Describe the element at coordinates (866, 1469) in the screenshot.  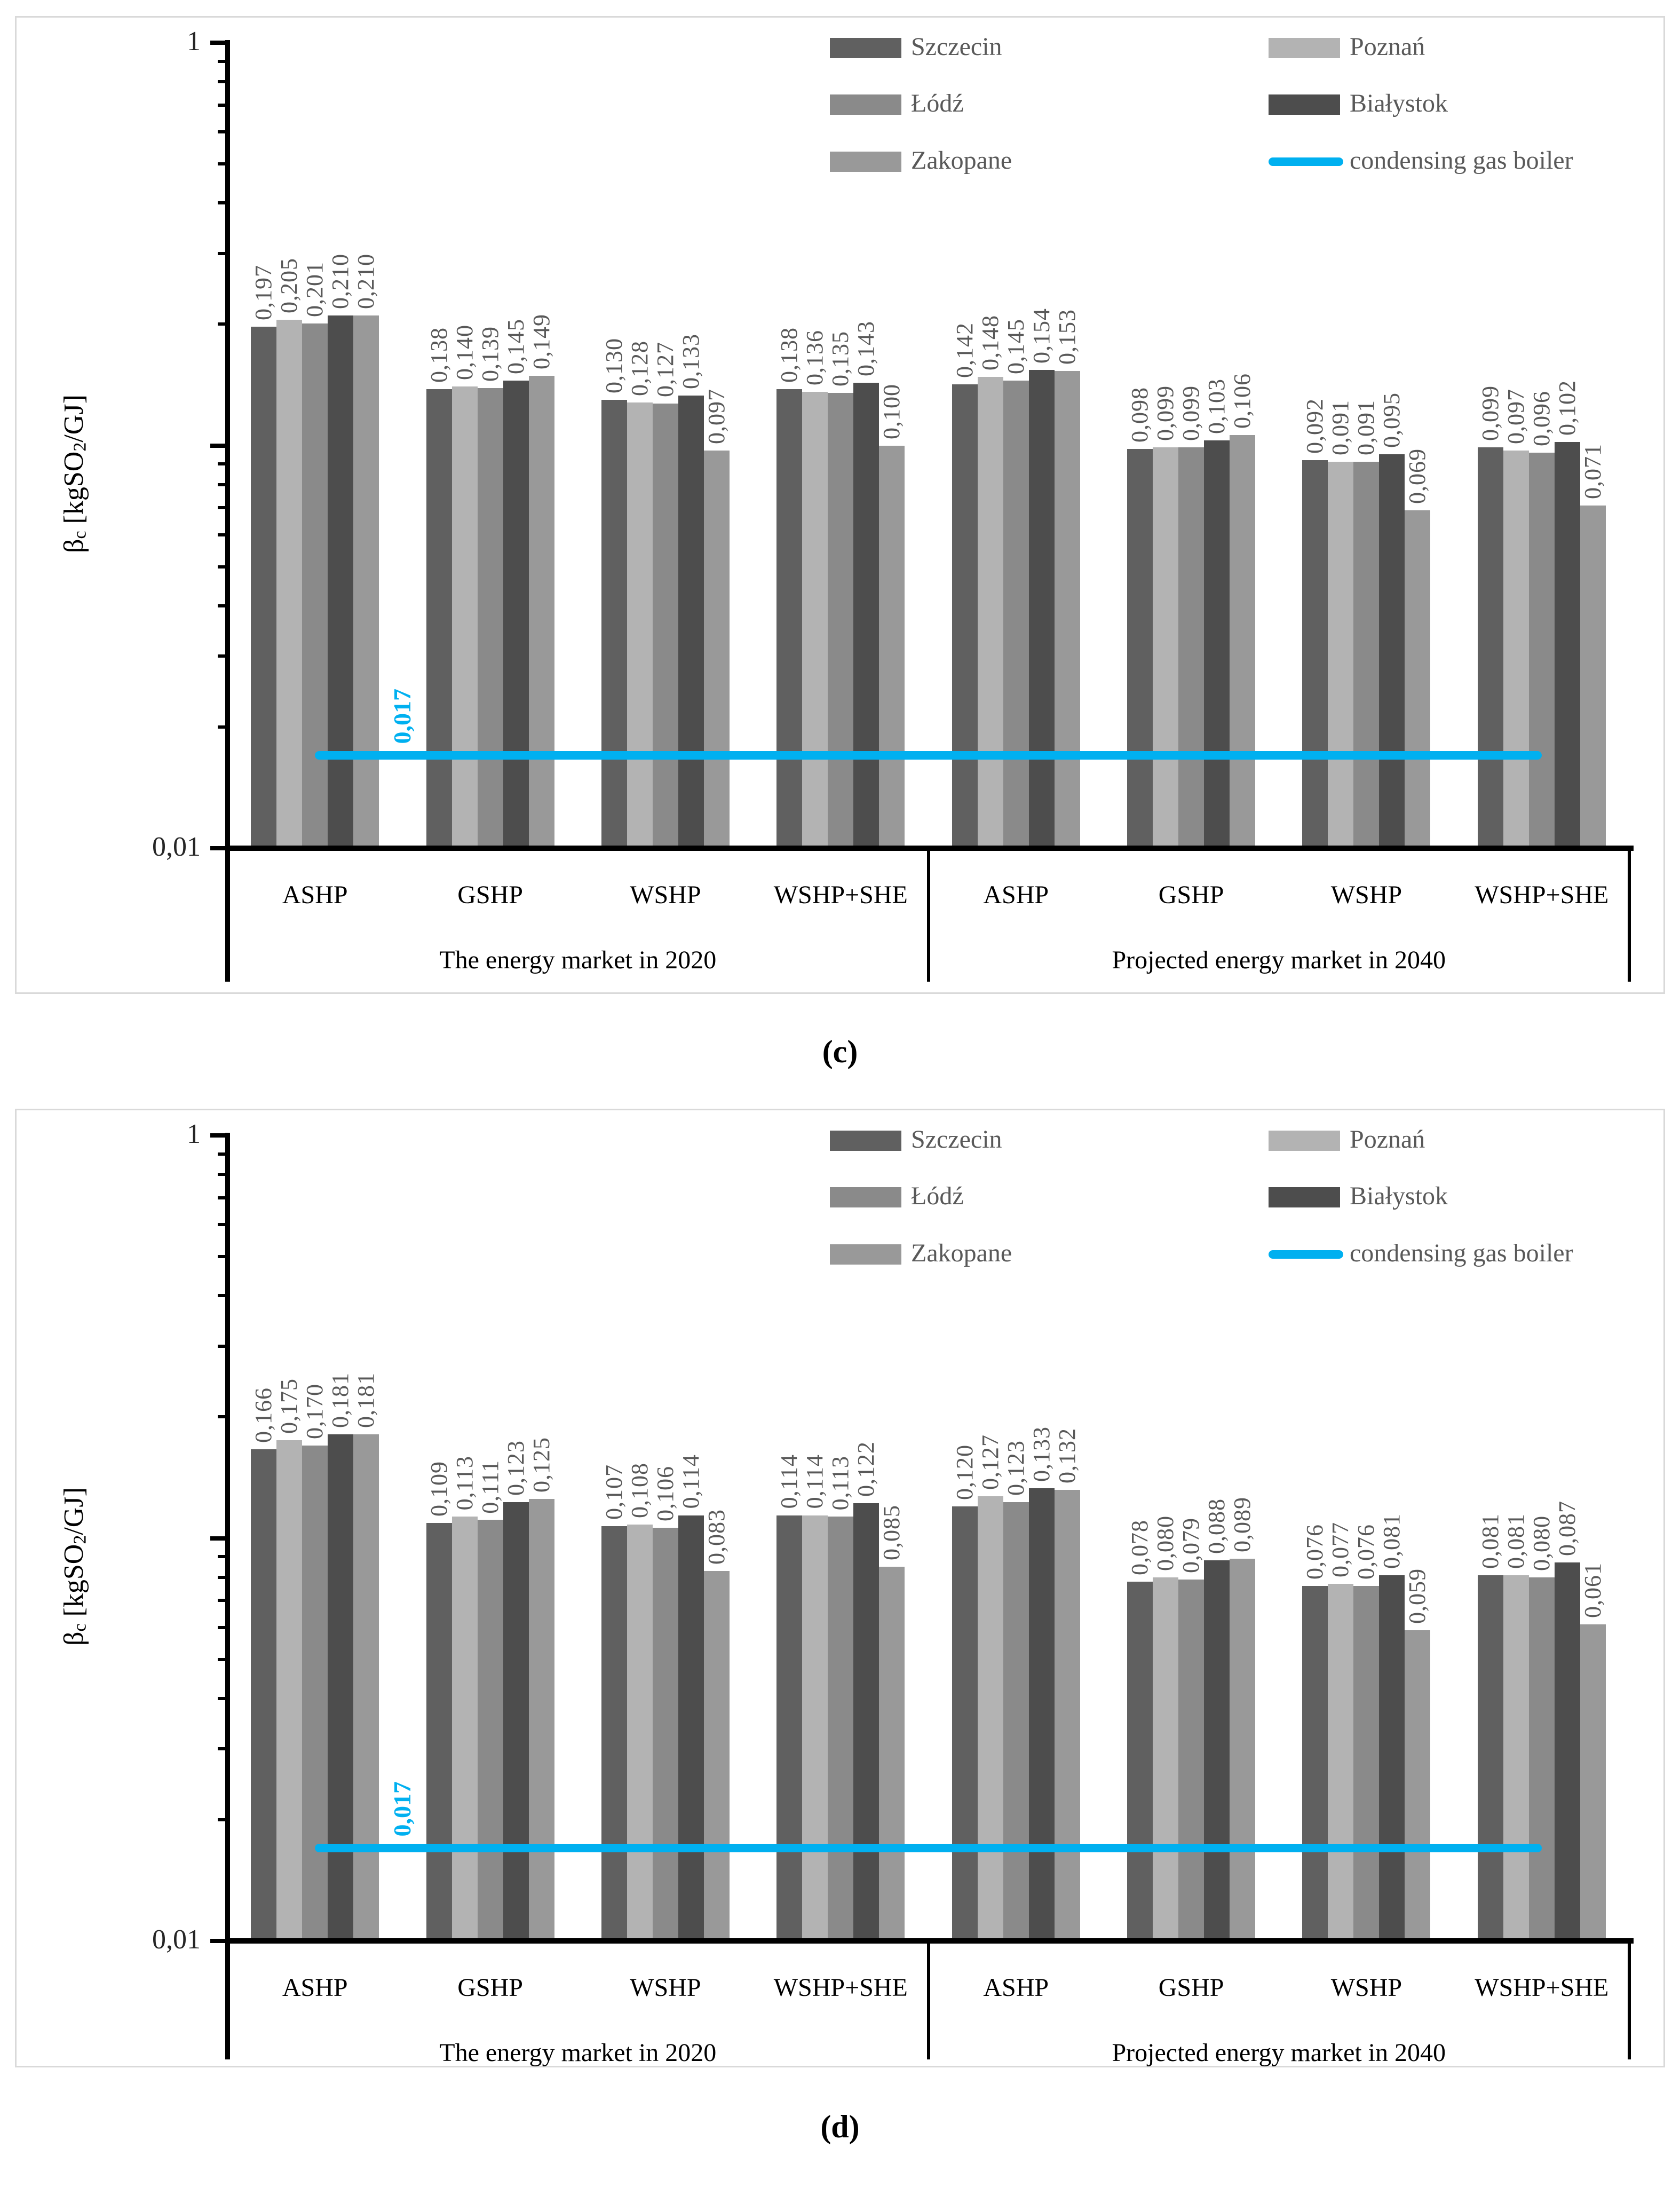
I see `bar-data-label: 0,122` at that location.